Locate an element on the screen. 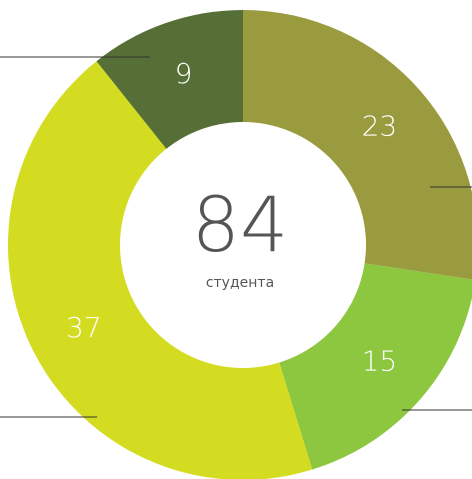 Image resolution: width=472 pixels, height=479 pixels. center-label: студента is located at coordinates (240, 283).